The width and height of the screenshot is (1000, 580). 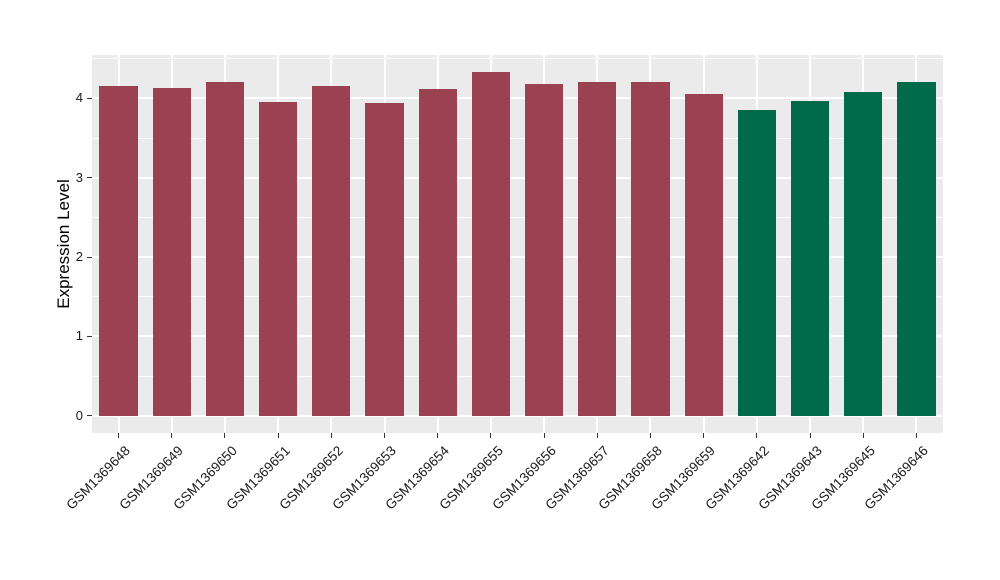 I want to click on bar-GSM1369642, so click(x=756, y=263).